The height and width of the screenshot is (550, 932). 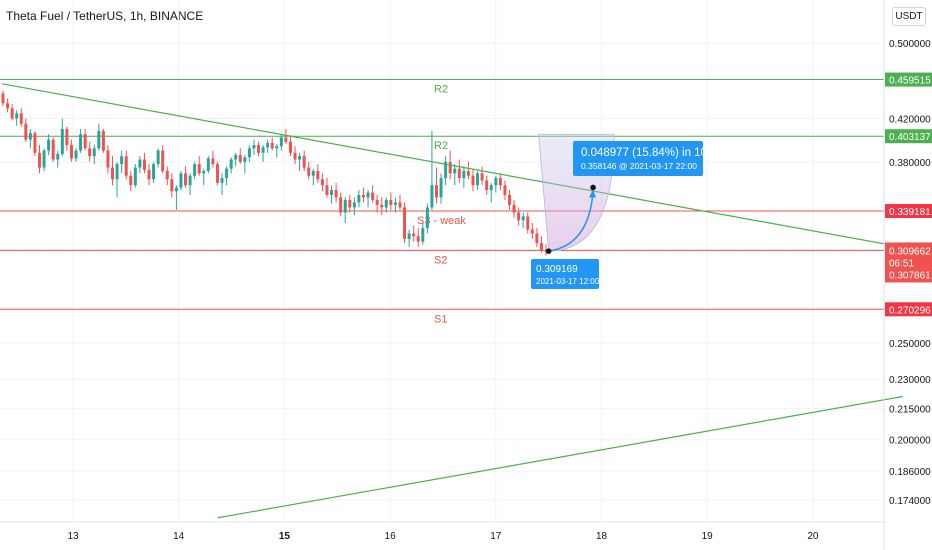 What do you see at coordinates (909, 16) in the screenshot?
I see `currency-button: USDT` at bounding box center [909, 16].